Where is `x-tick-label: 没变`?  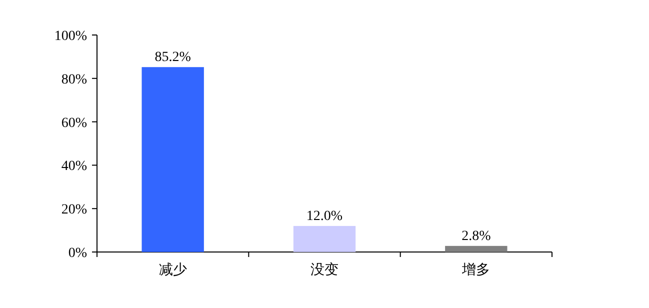
x-tick-label: 没变 is located at coordinates (324, 270).